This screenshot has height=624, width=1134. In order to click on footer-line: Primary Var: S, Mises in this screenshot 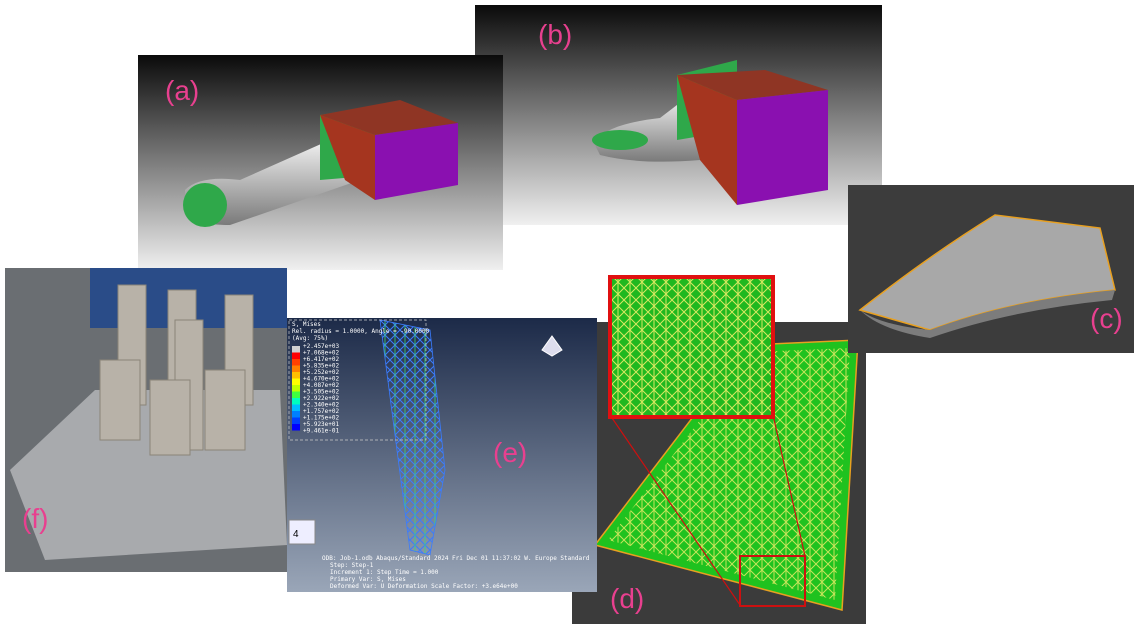, I will do `click(368, 579)`.